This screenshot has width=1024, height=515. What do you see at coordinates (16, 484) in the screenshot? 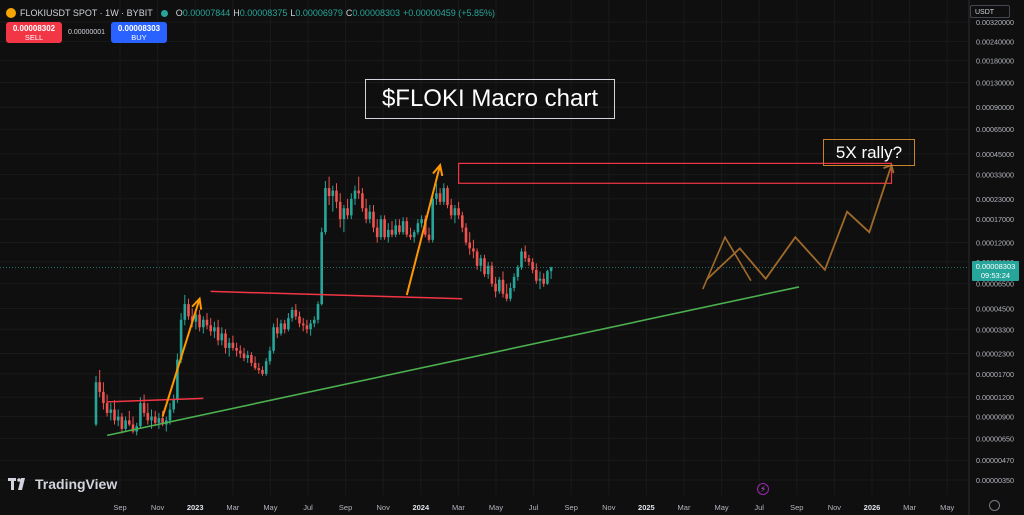
I see `tradingview-logo-icon` at bounding box center [16, 484].